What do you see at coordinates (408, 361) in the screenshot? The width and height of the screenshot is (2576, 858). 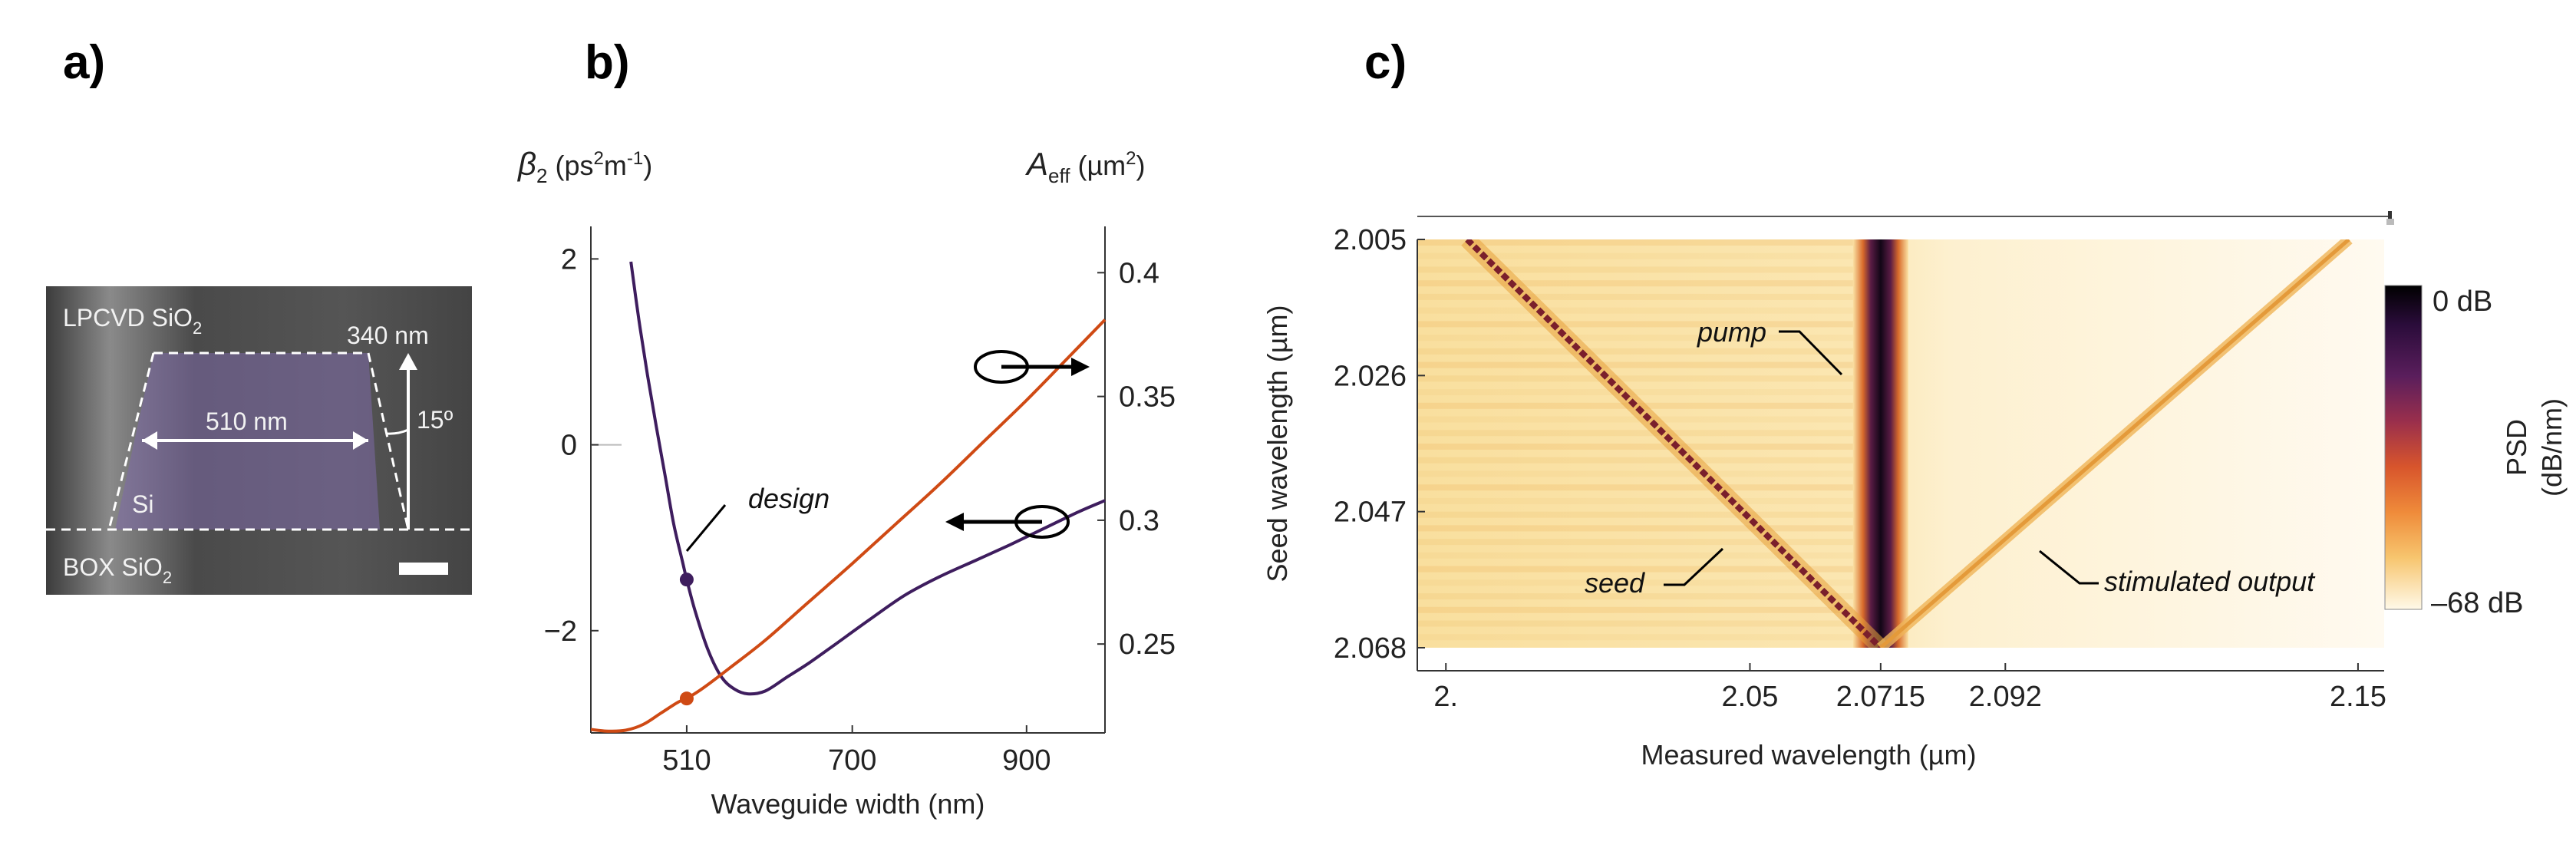 I see `height-arrow-head` at bounding box center [408, 361].